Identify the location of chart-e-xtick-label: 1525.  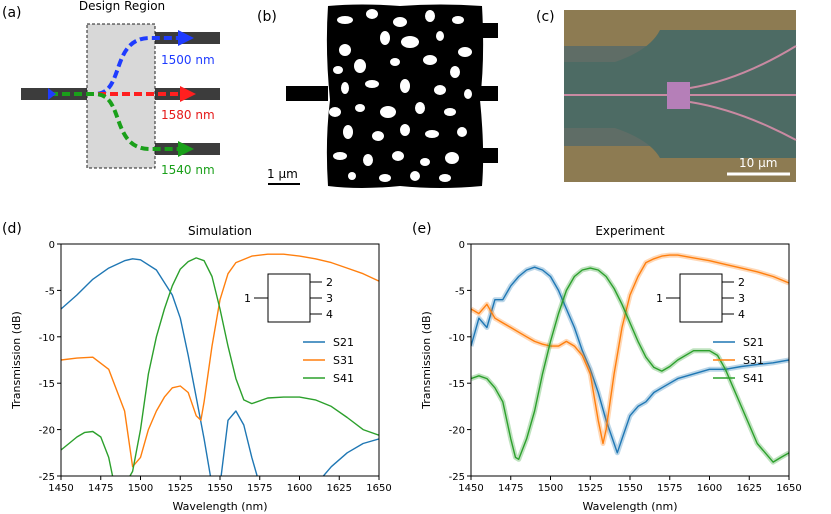
(590, 488).